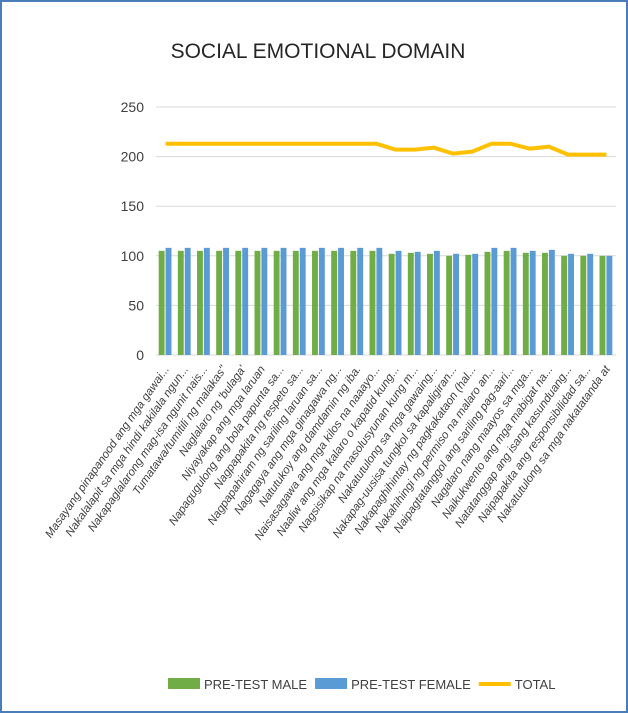 Image resolution: width=628 pixels, height=713 pixels. I want to click on y-tick-label: 250, so click(133, 107).